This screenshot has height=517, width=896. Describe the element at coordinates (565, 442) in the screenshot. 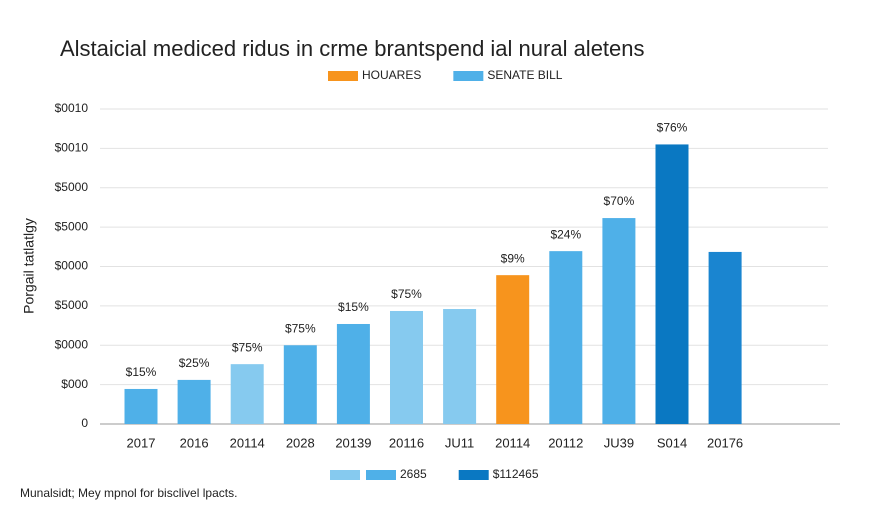

I see `x-tick-label: 20112` at that location.